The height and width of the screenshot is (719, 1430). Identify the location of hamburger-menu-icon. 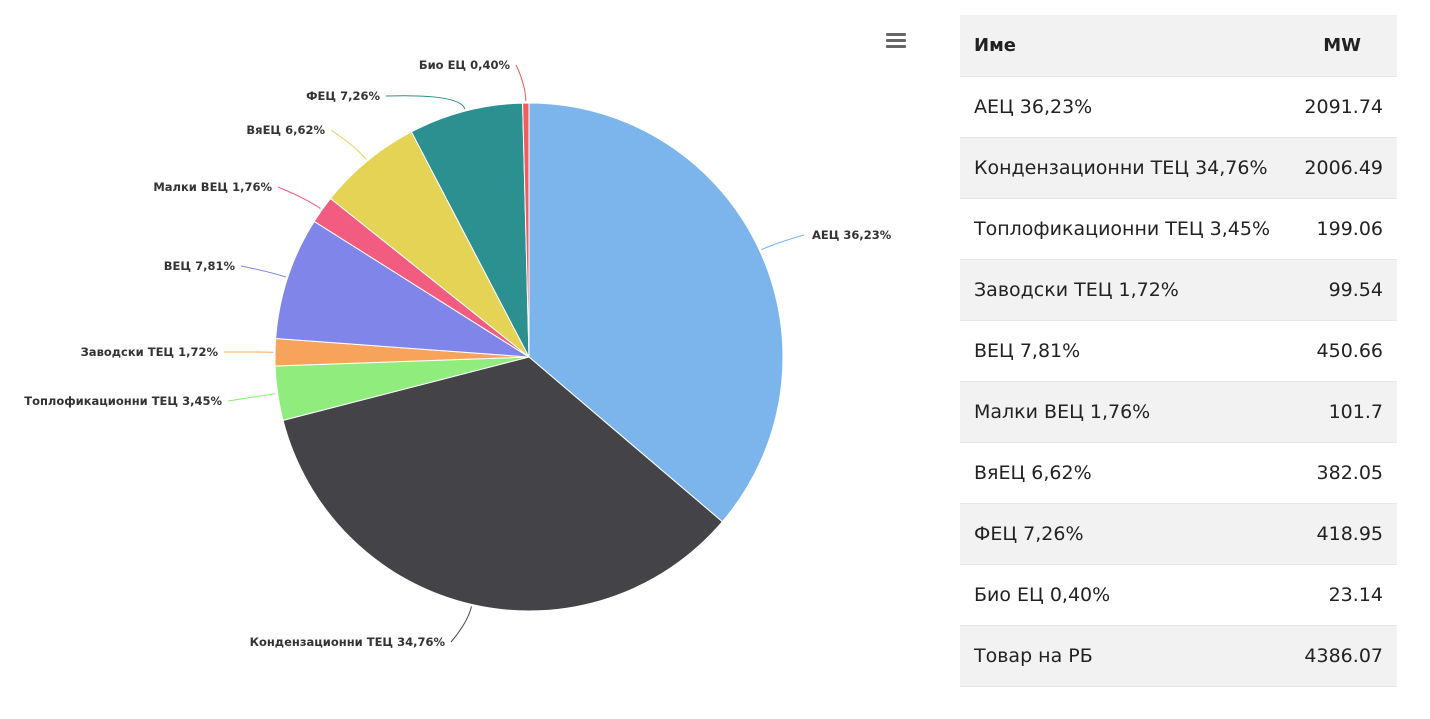
(896, 41).